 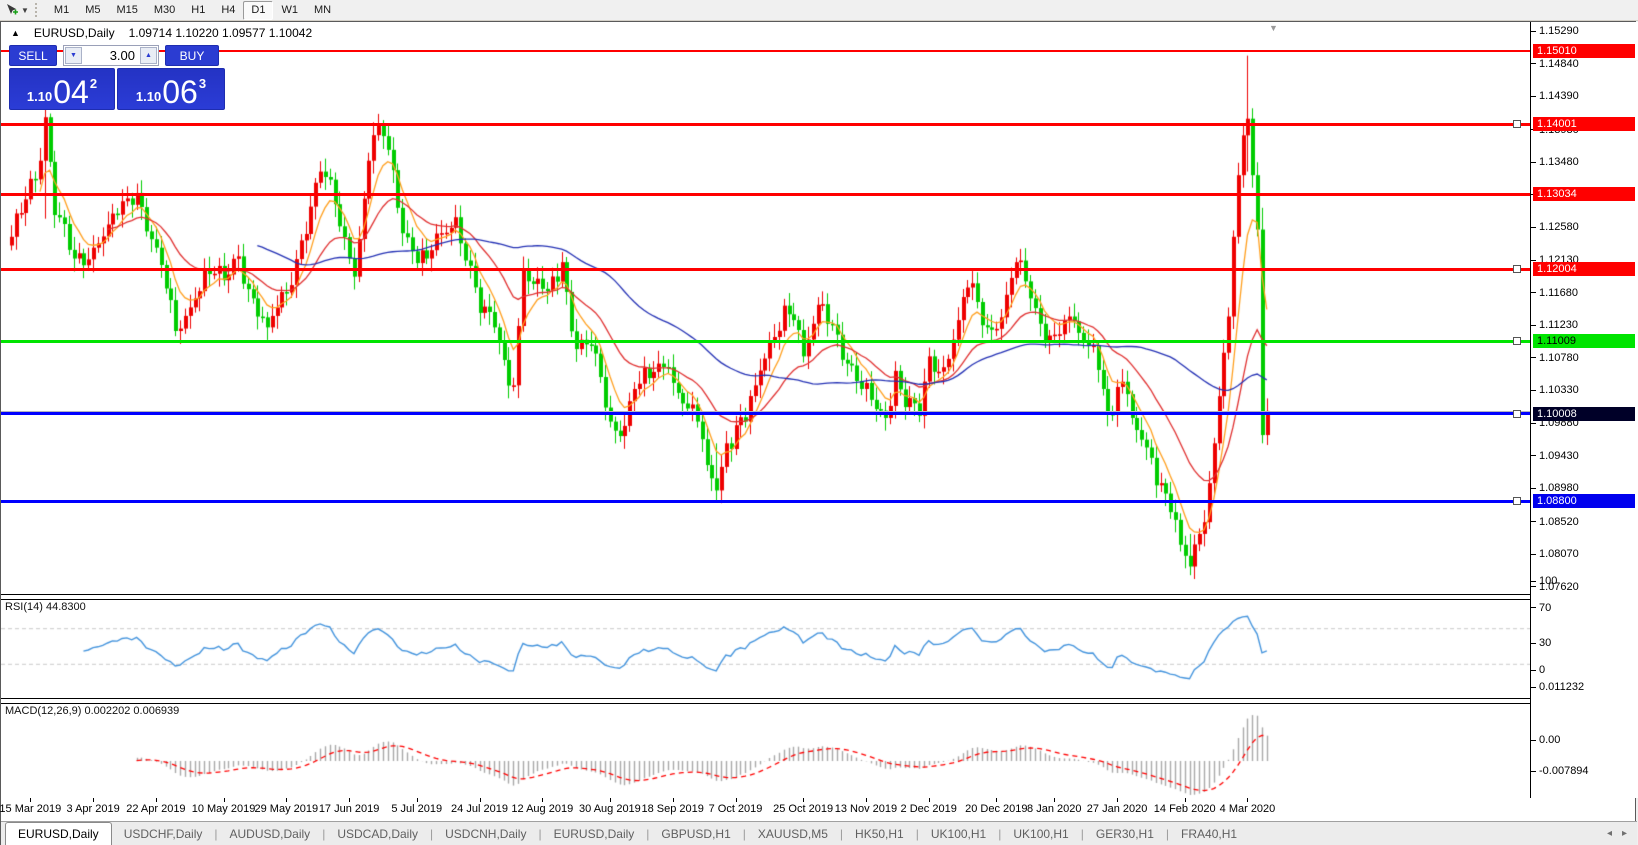 I want to click on buy-price-display: 1.10 06 3, so click(x=171, y=89).